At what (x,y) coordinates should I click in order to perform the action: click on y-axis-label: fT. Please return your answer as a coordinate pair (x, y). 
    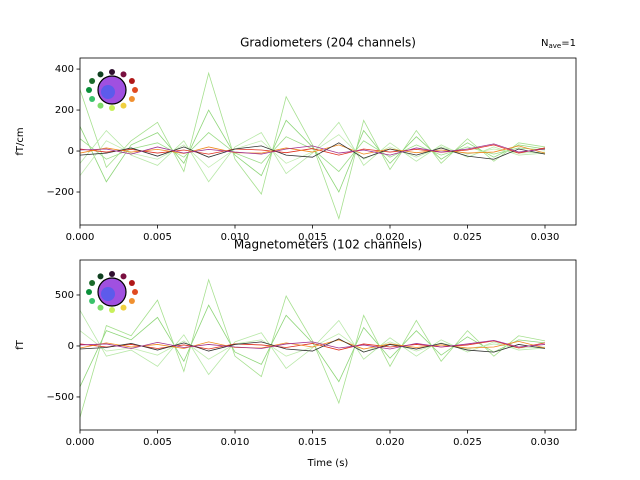
    Looking at the image, I should click on (20, 344).